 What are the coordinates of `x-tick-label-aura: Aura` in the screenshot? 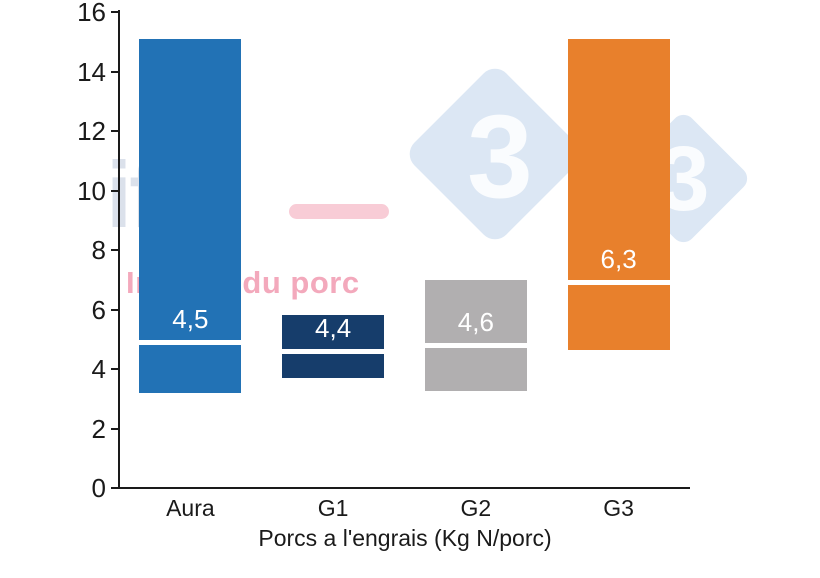 It's located at (190, 508).